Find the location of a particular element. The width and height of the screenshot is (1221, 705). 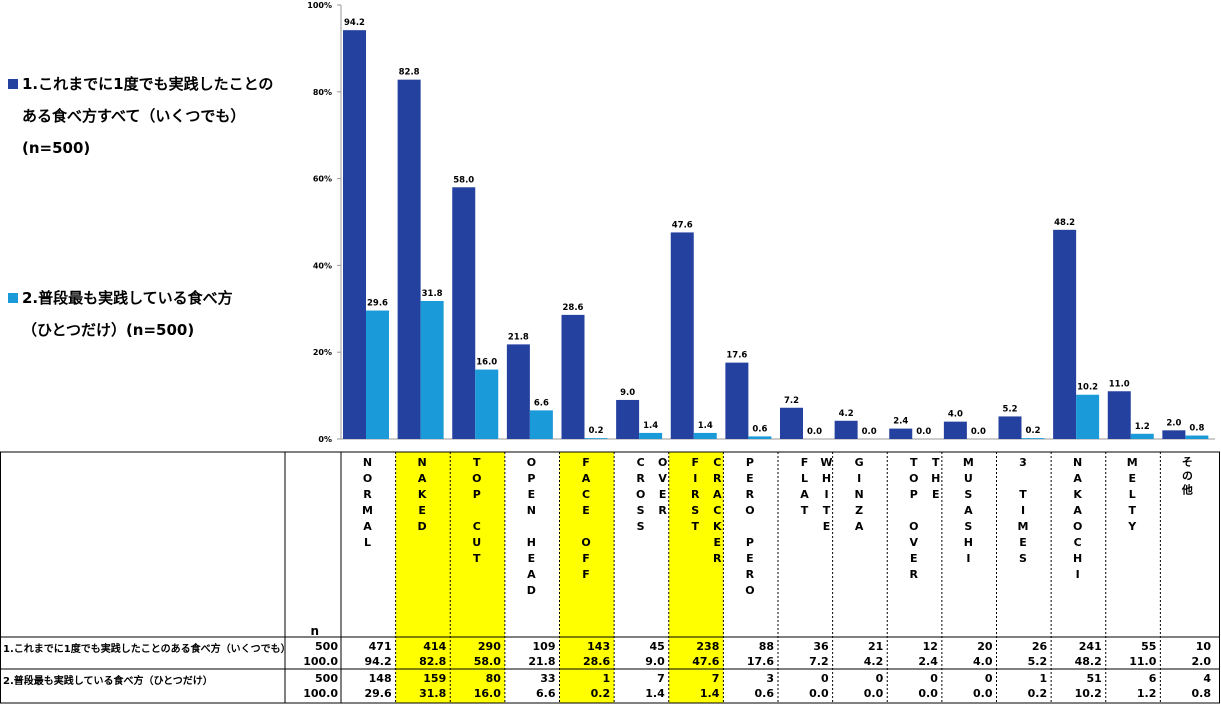

value-label: 2.4 is located at coordinates (900, 422).